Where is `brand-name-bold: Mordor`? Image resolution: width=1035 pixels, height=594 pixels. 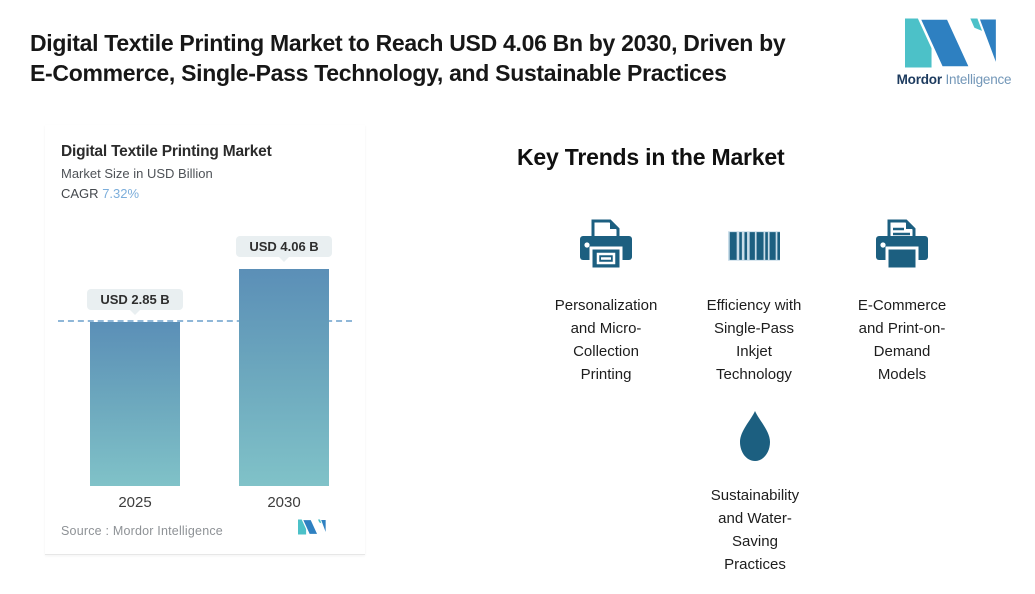
brand-name-bold: Mordor is located at coordinates (919, 79).